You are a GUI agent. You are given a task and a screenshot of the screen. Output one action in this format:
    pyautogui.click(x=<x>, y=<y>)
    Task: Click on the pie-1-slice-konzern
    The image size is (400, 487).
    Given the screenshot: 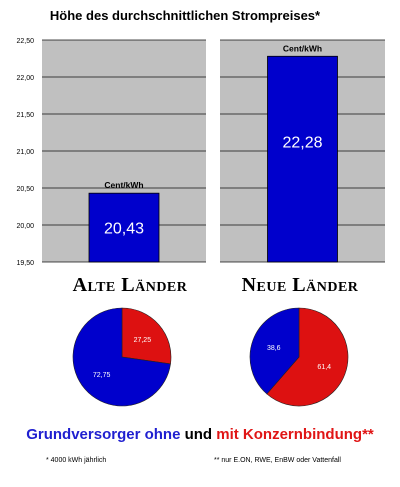 What is the action you would take?
    pyautogui.click(x=146, y=336)
    